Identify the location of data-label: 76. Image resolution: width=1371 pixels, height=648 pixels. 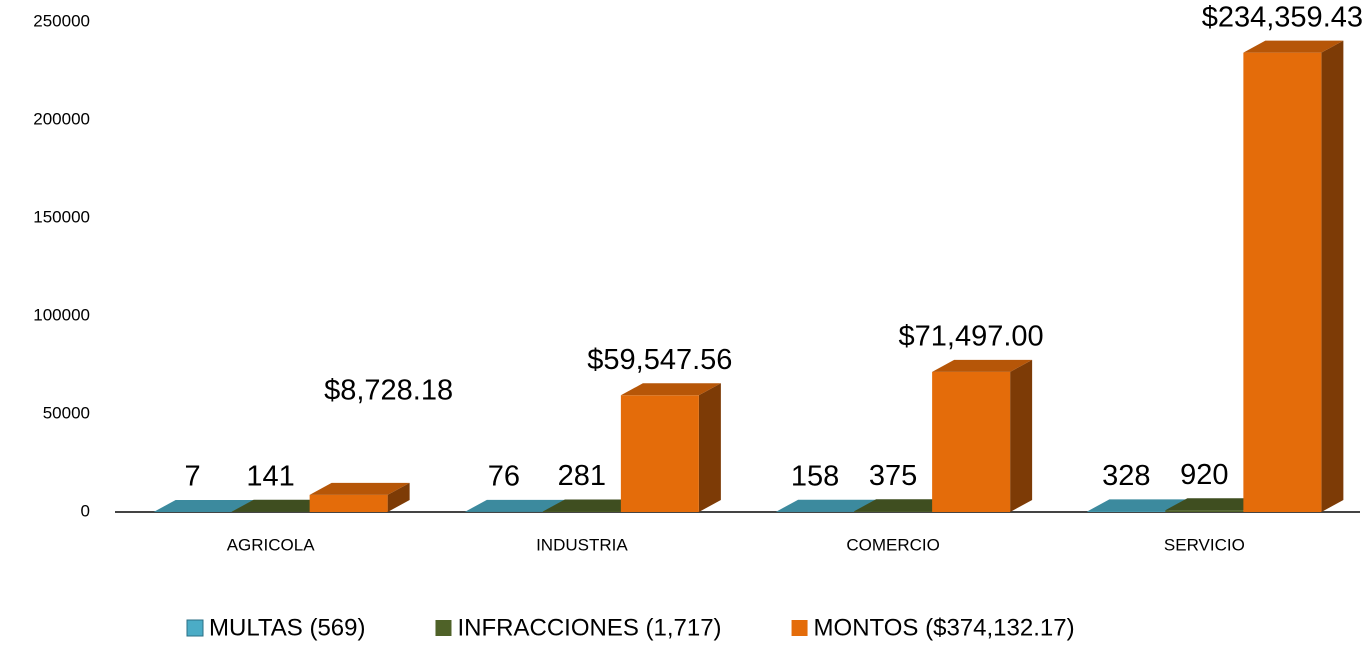
(504, 477).